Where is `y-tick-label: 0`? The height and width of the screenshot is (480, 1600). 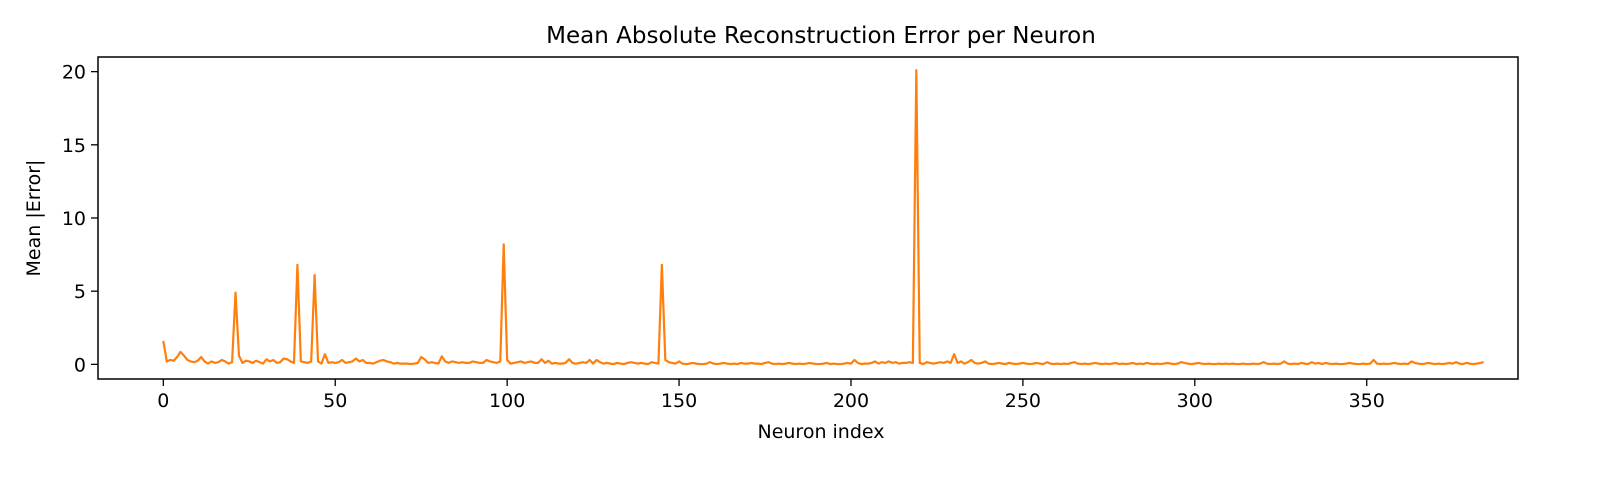 y-tick-label: 0 is located at coordinates (80, 365).